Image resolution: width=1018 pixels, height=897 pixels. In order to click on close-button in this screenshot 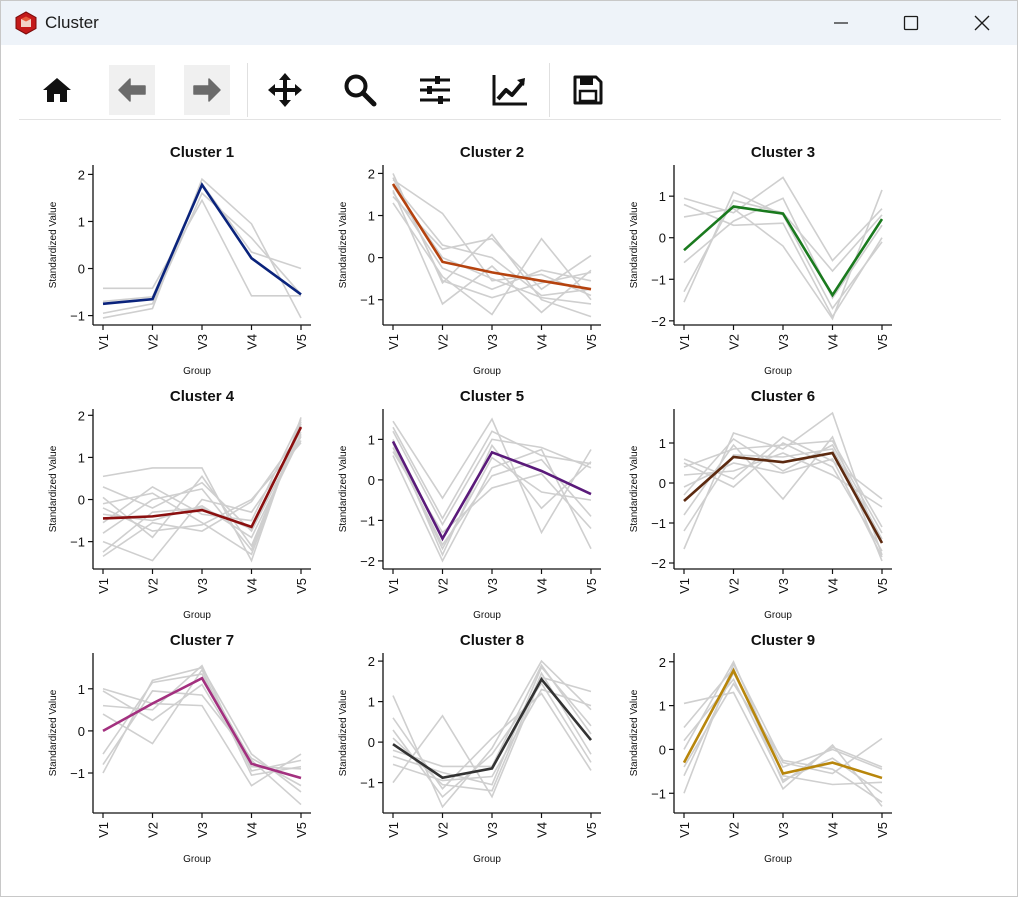, I will do `click(982, 23)`.